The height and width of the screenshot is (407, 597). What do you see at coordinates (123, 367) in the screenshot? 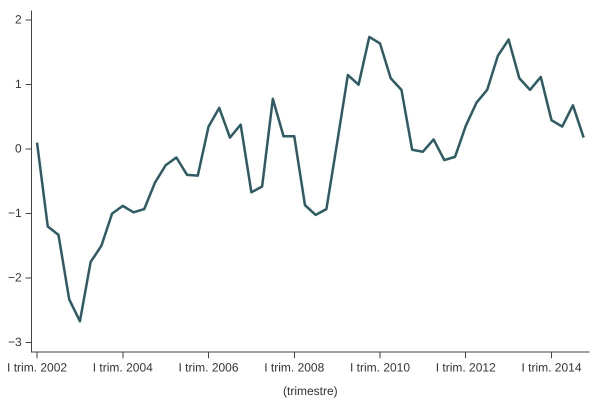
I see `x-tick-label: I trim. 2004` at bounding box center [123, 367].